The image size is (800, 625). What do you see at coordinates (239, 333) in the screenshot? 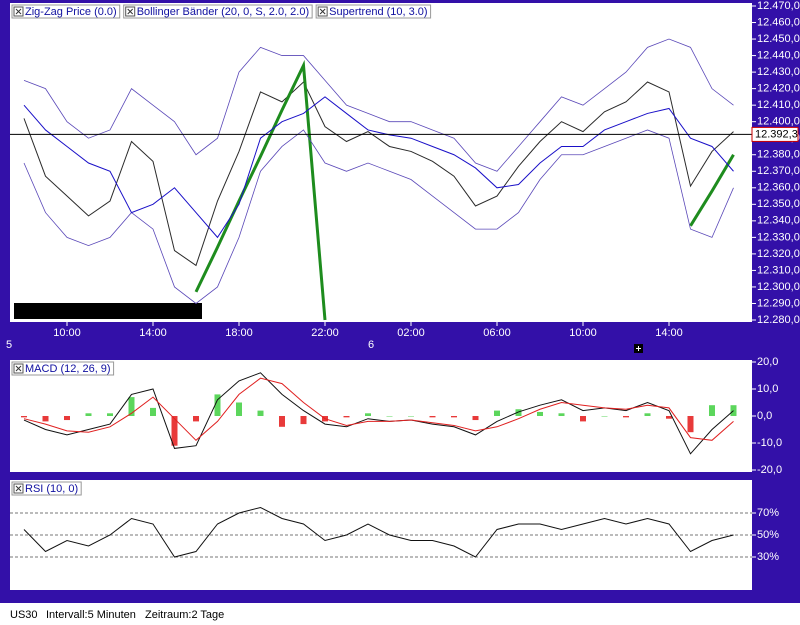
I see `x-tick-label: 18:00` at bounding box center [239, 333].